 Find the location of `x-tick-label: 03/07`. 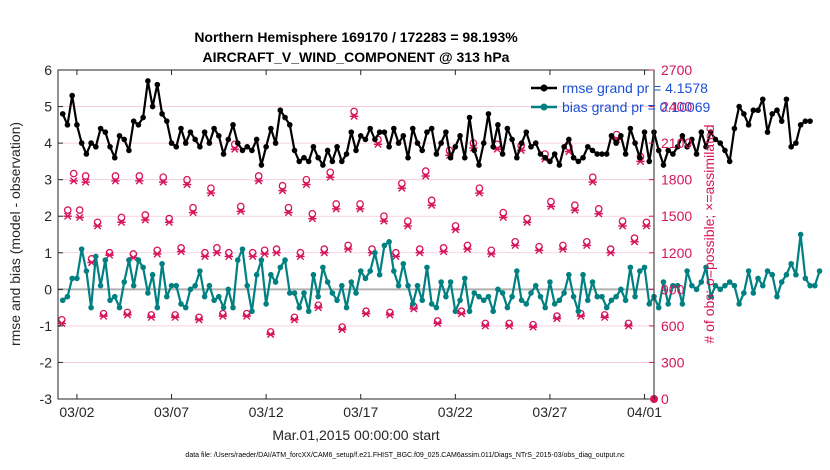

x-tick-label: 03/07 is located at coordinates (171, 412).